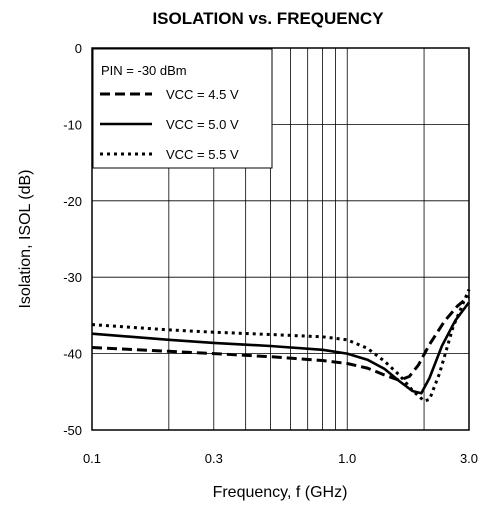 This screenshot has height=506, width=485. What do you see at coordinates (72, 277) in the screenshot?
I see `y-tick-label: -30` at bounding box center [72, 277].